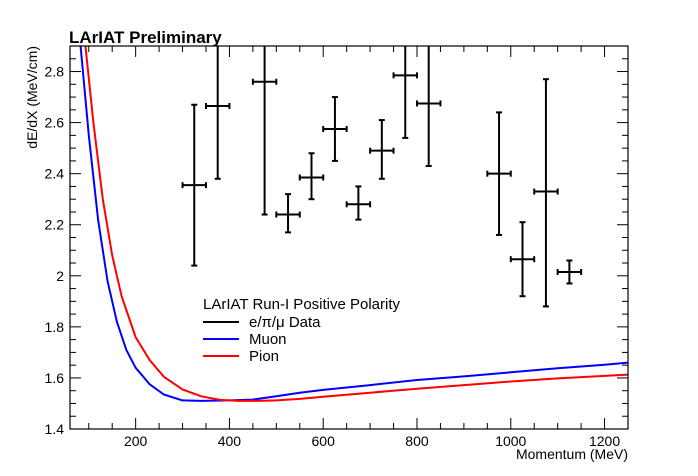 The height and width of the screenshot is (476, 698). I want to click on y-tick-label: 1.8, so click(55, 327).